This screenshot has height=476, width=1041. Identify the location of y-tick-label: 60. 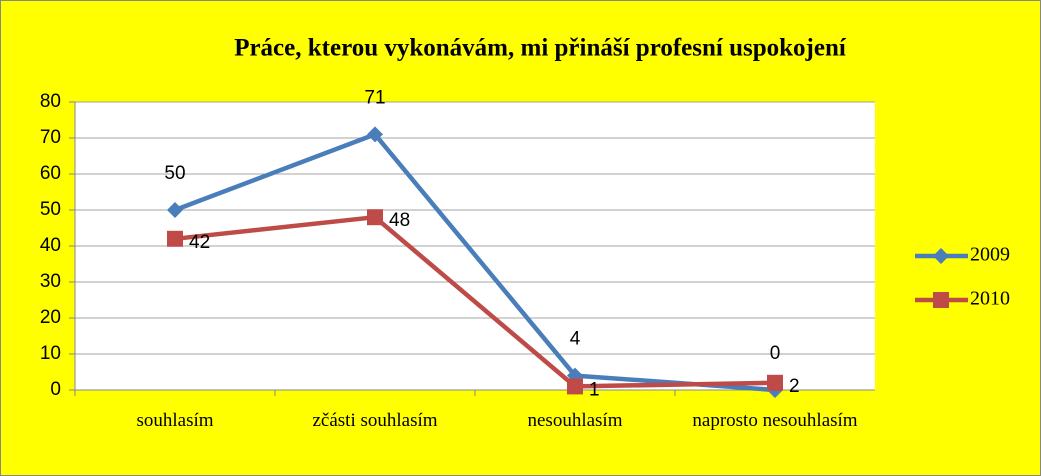
(50, 173).